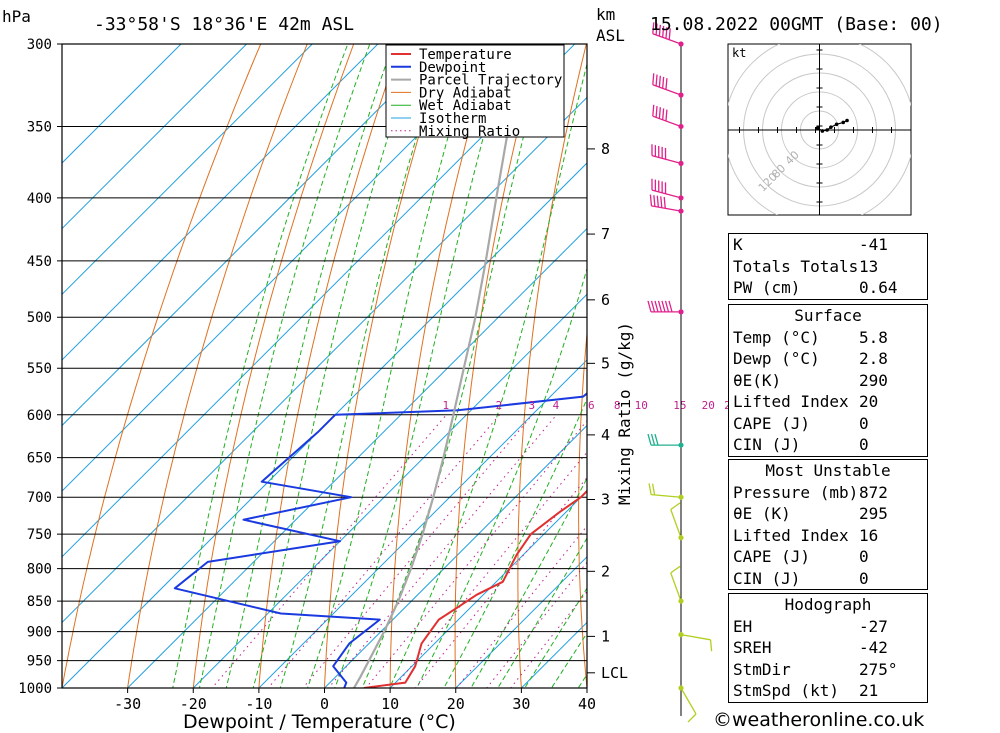 The width and height of the screenshot is (1000, 733). I want to click on hodograph-unit-label: kt, so click(739, 53).